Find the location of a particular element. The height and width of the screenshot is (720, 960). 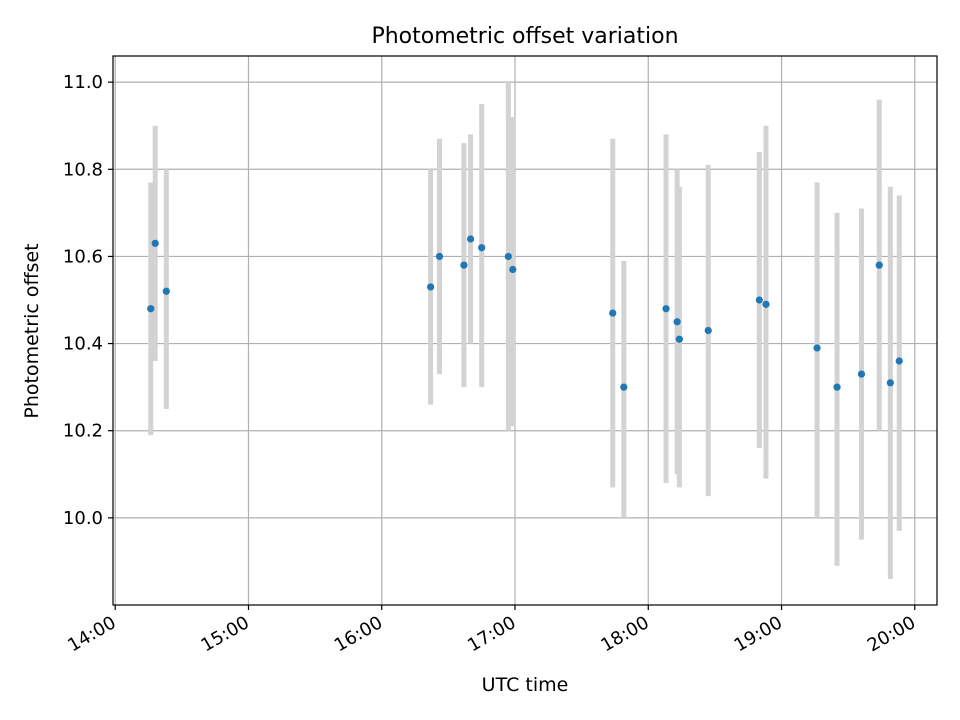

y-tick-label: 10.4 is located at coordinates (83, 344).